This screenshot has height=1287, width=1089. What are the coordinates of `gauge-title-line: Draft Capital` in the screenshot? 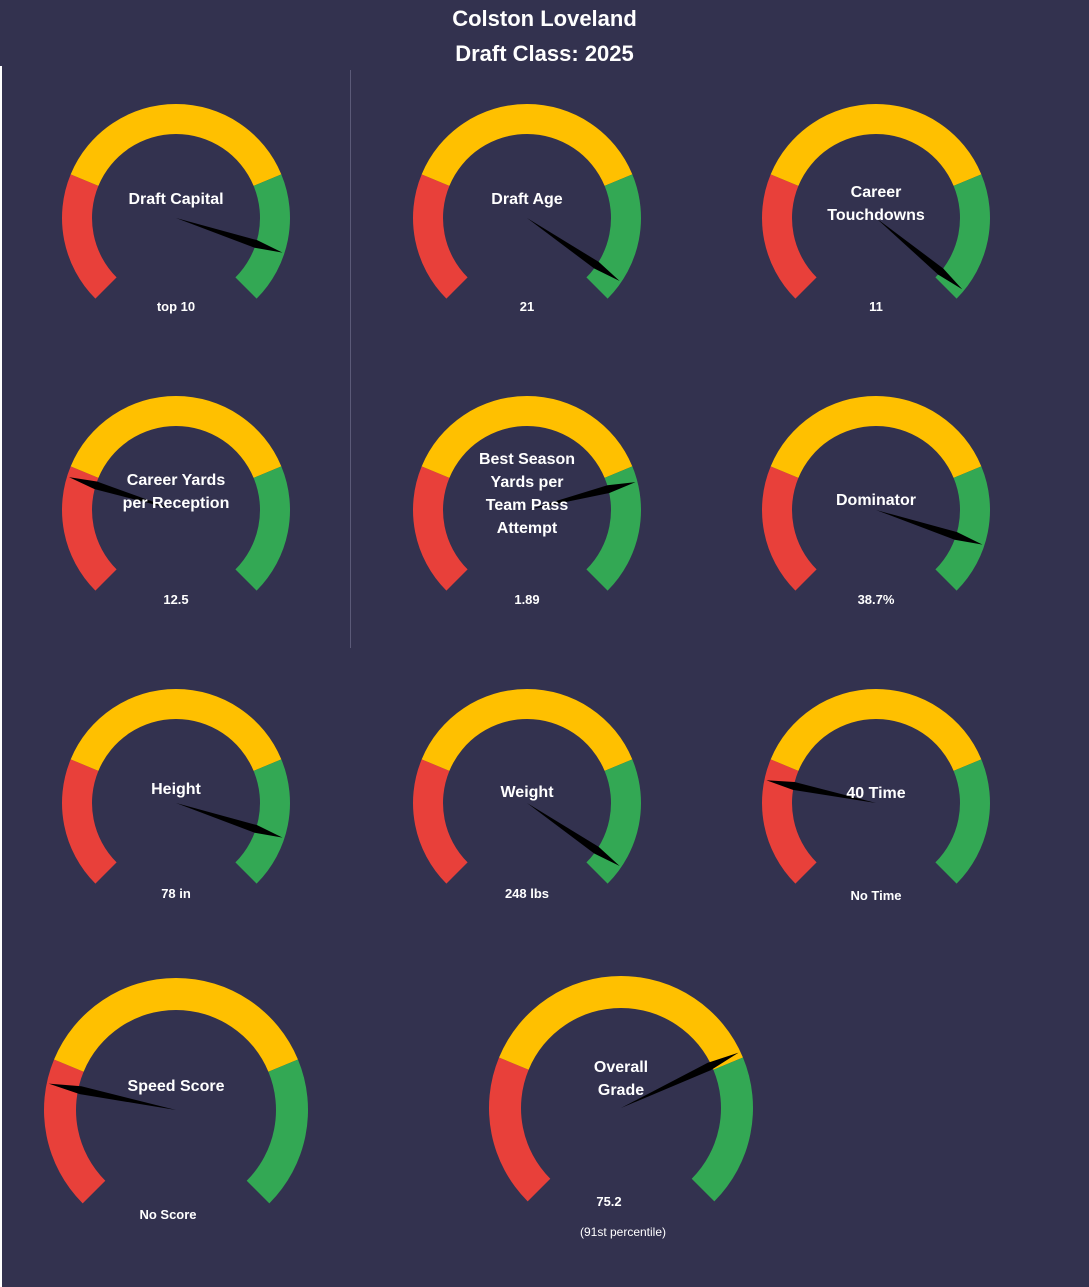 It's located at (176, 199).